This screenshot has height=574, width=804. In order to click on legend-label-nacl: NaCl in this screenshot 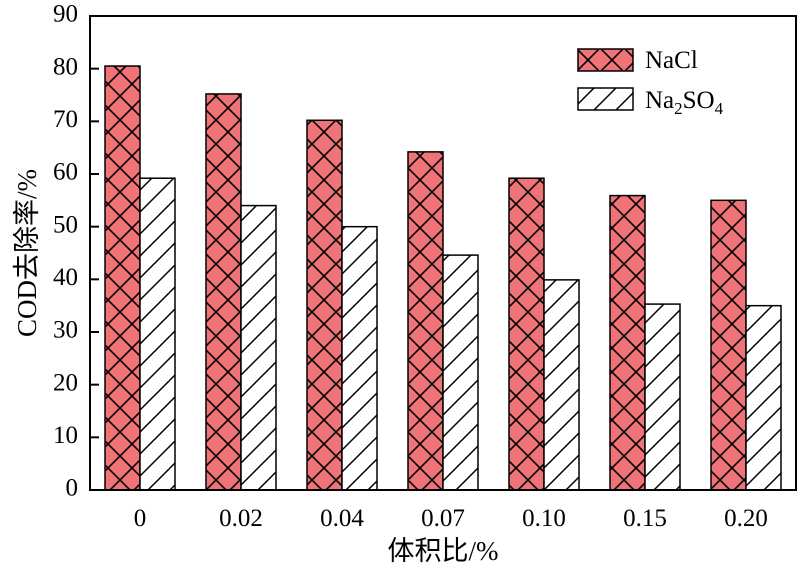, I will do `click(671, 60)`.